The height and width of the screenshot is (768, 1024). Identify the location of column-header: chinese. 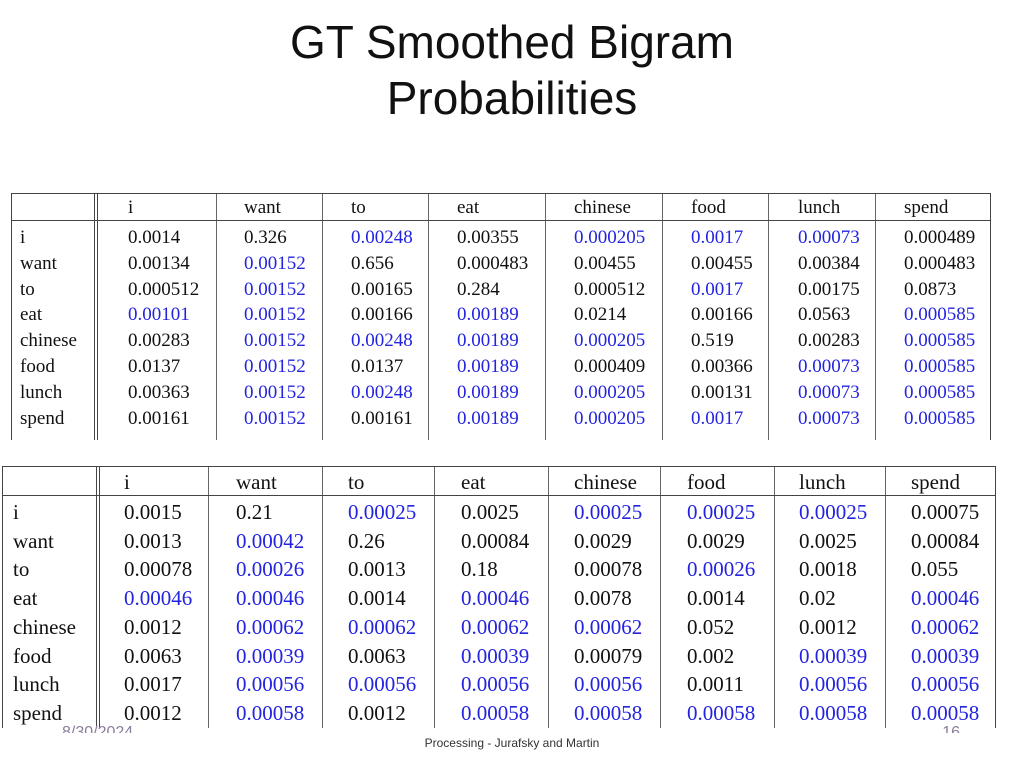
(605, 482).